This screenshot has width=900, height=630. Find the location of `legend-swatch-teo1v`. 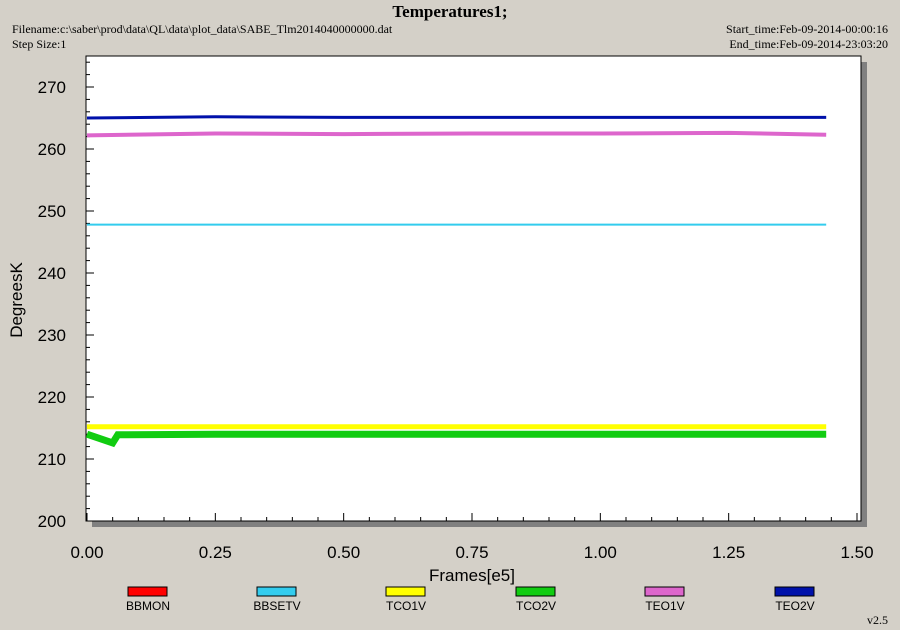

legend-swatch-teo1v is located at coordinates (664, 591).